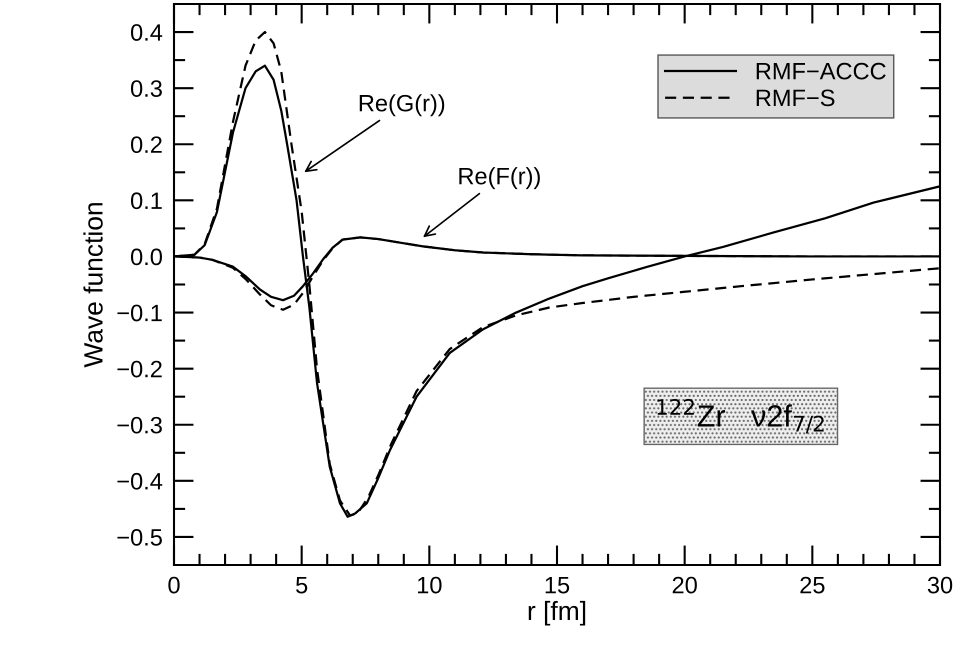 This screenshot has height=667, width=963. I want to click on y-tick-label: −0.4, so click(139, 481).